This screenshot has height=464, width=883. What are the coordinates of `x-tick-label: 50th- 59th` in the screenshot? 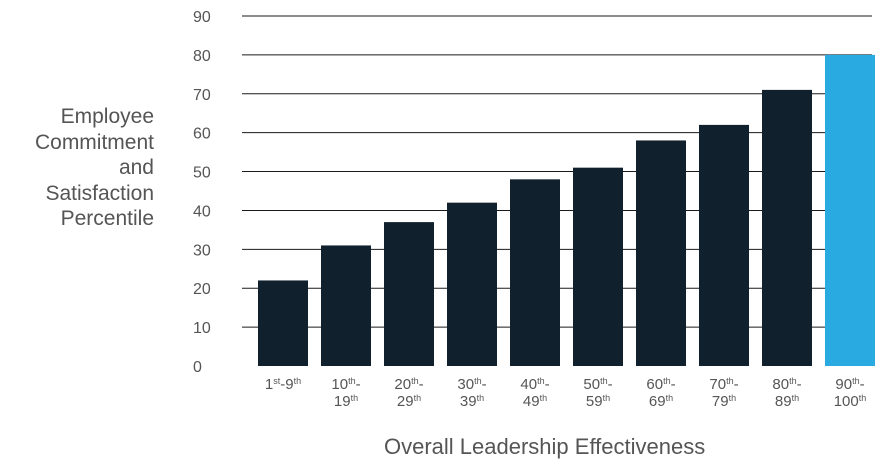 It's located at (598, 393).